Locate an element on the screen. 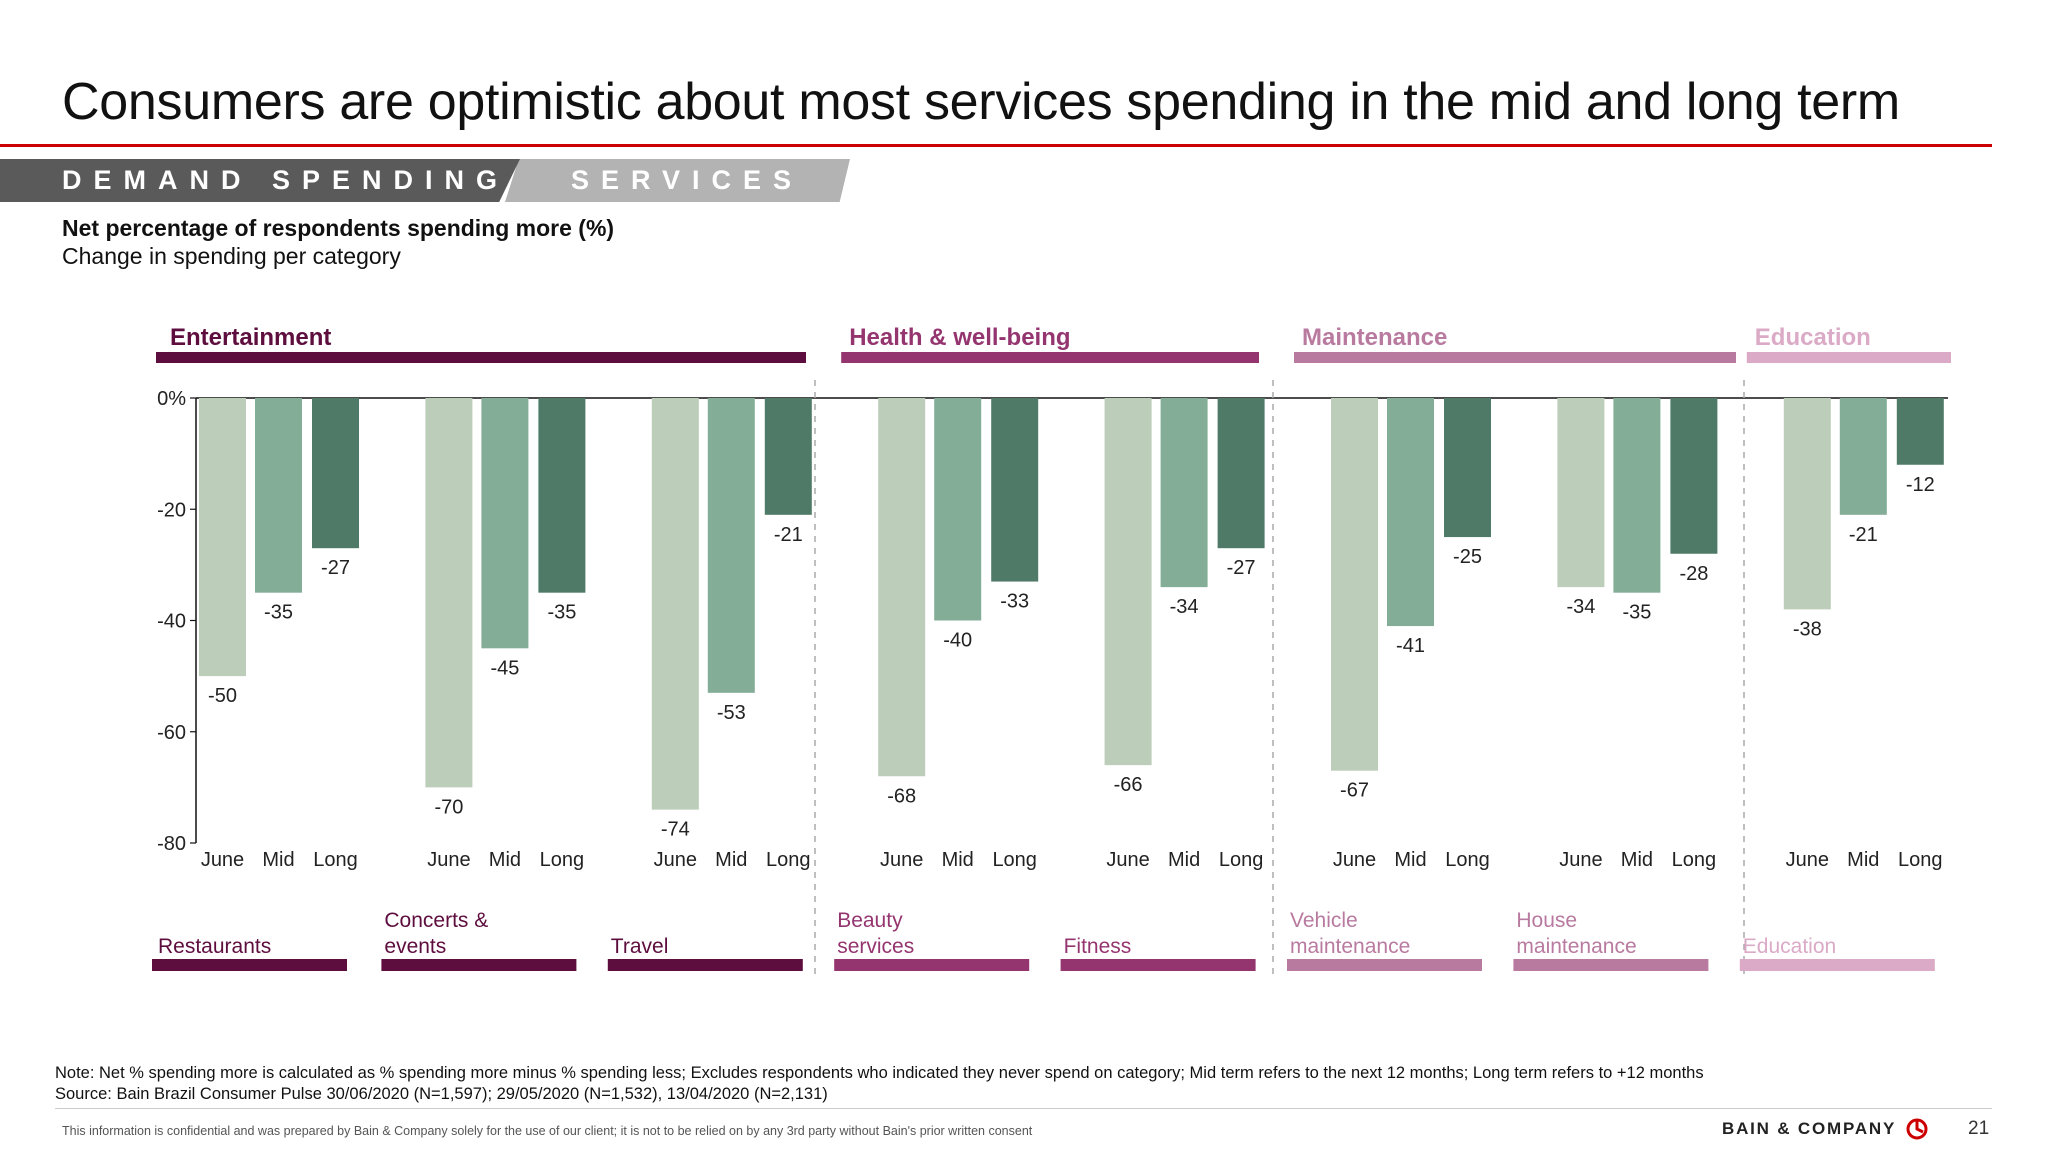 The height and width of the screenshot is (1152, 2048). y-tick-label: -80 is located at coordinates (171, 844).